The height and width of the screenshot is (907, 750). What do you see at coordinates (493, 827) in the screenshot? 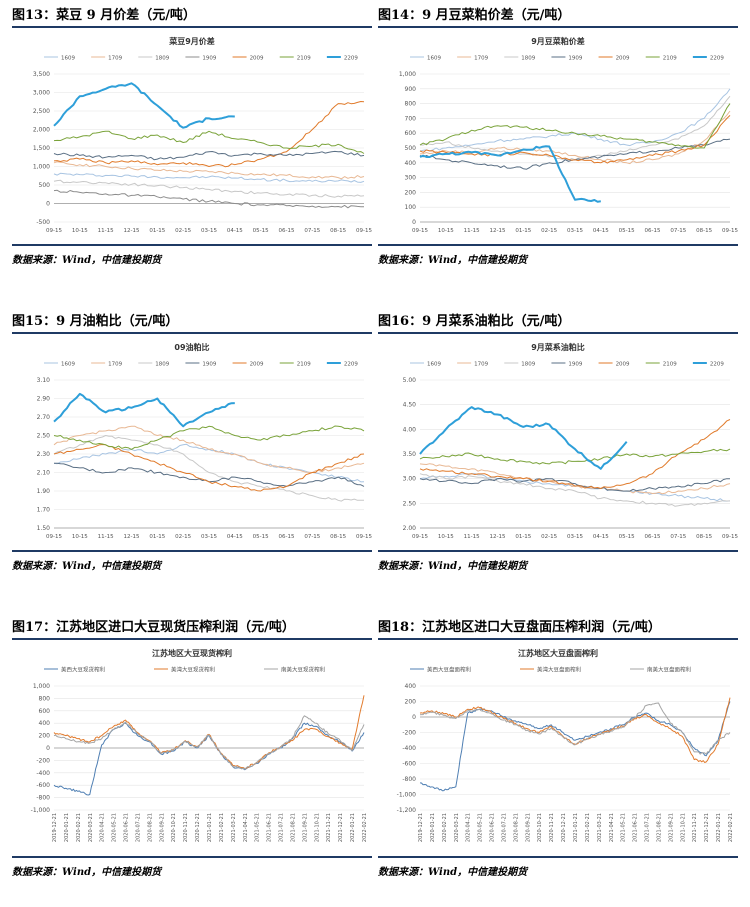
I see `x-tick-label: 2020-06-21` at bounding box center [493, 827].